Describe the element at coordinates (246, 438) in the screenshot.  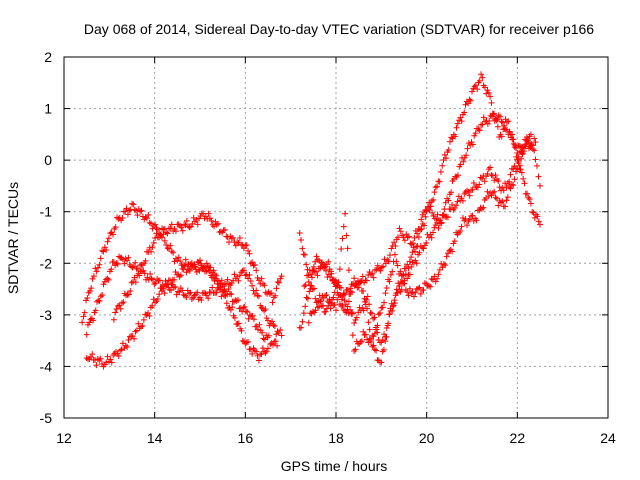
I see `x-tick-label: 16` at that location.